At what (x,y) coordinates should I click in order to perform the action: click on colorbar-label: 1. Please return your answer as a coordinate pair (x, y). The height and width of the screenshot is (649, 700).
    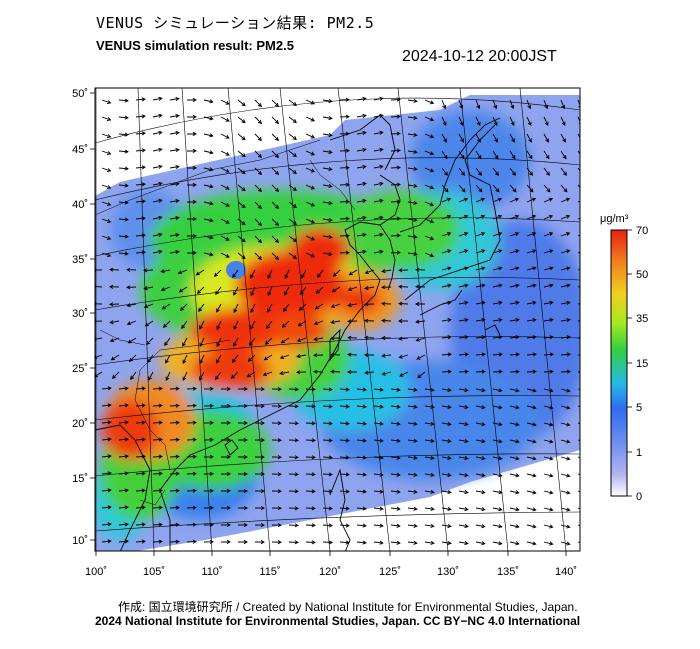
    Looking at the image, I should click on (639, 453).